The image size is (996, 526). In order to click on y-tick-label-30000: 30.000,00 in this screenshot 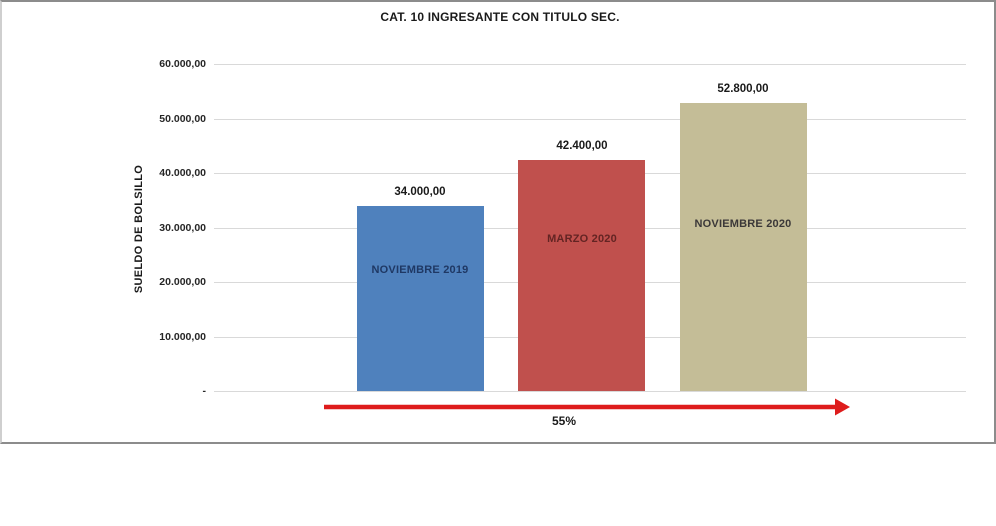, I will do `click(182, 228)`.